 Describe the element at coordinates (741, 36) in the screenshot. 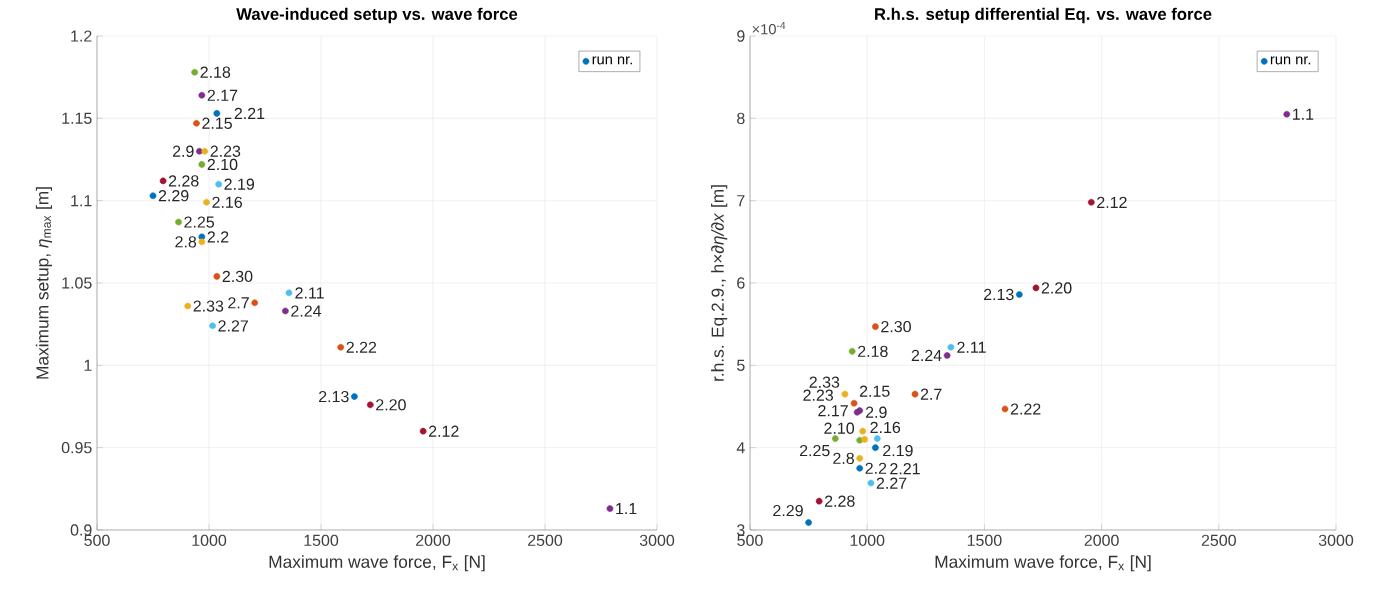

I see `y-tick-label: 9` at that location.